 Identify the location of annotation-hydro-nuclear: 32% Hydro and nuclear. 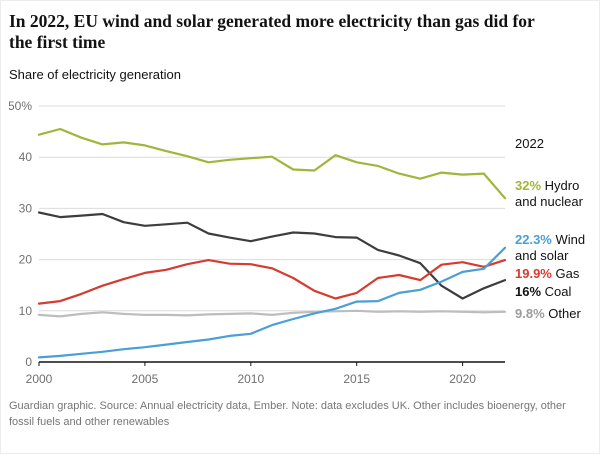
(557, 194).